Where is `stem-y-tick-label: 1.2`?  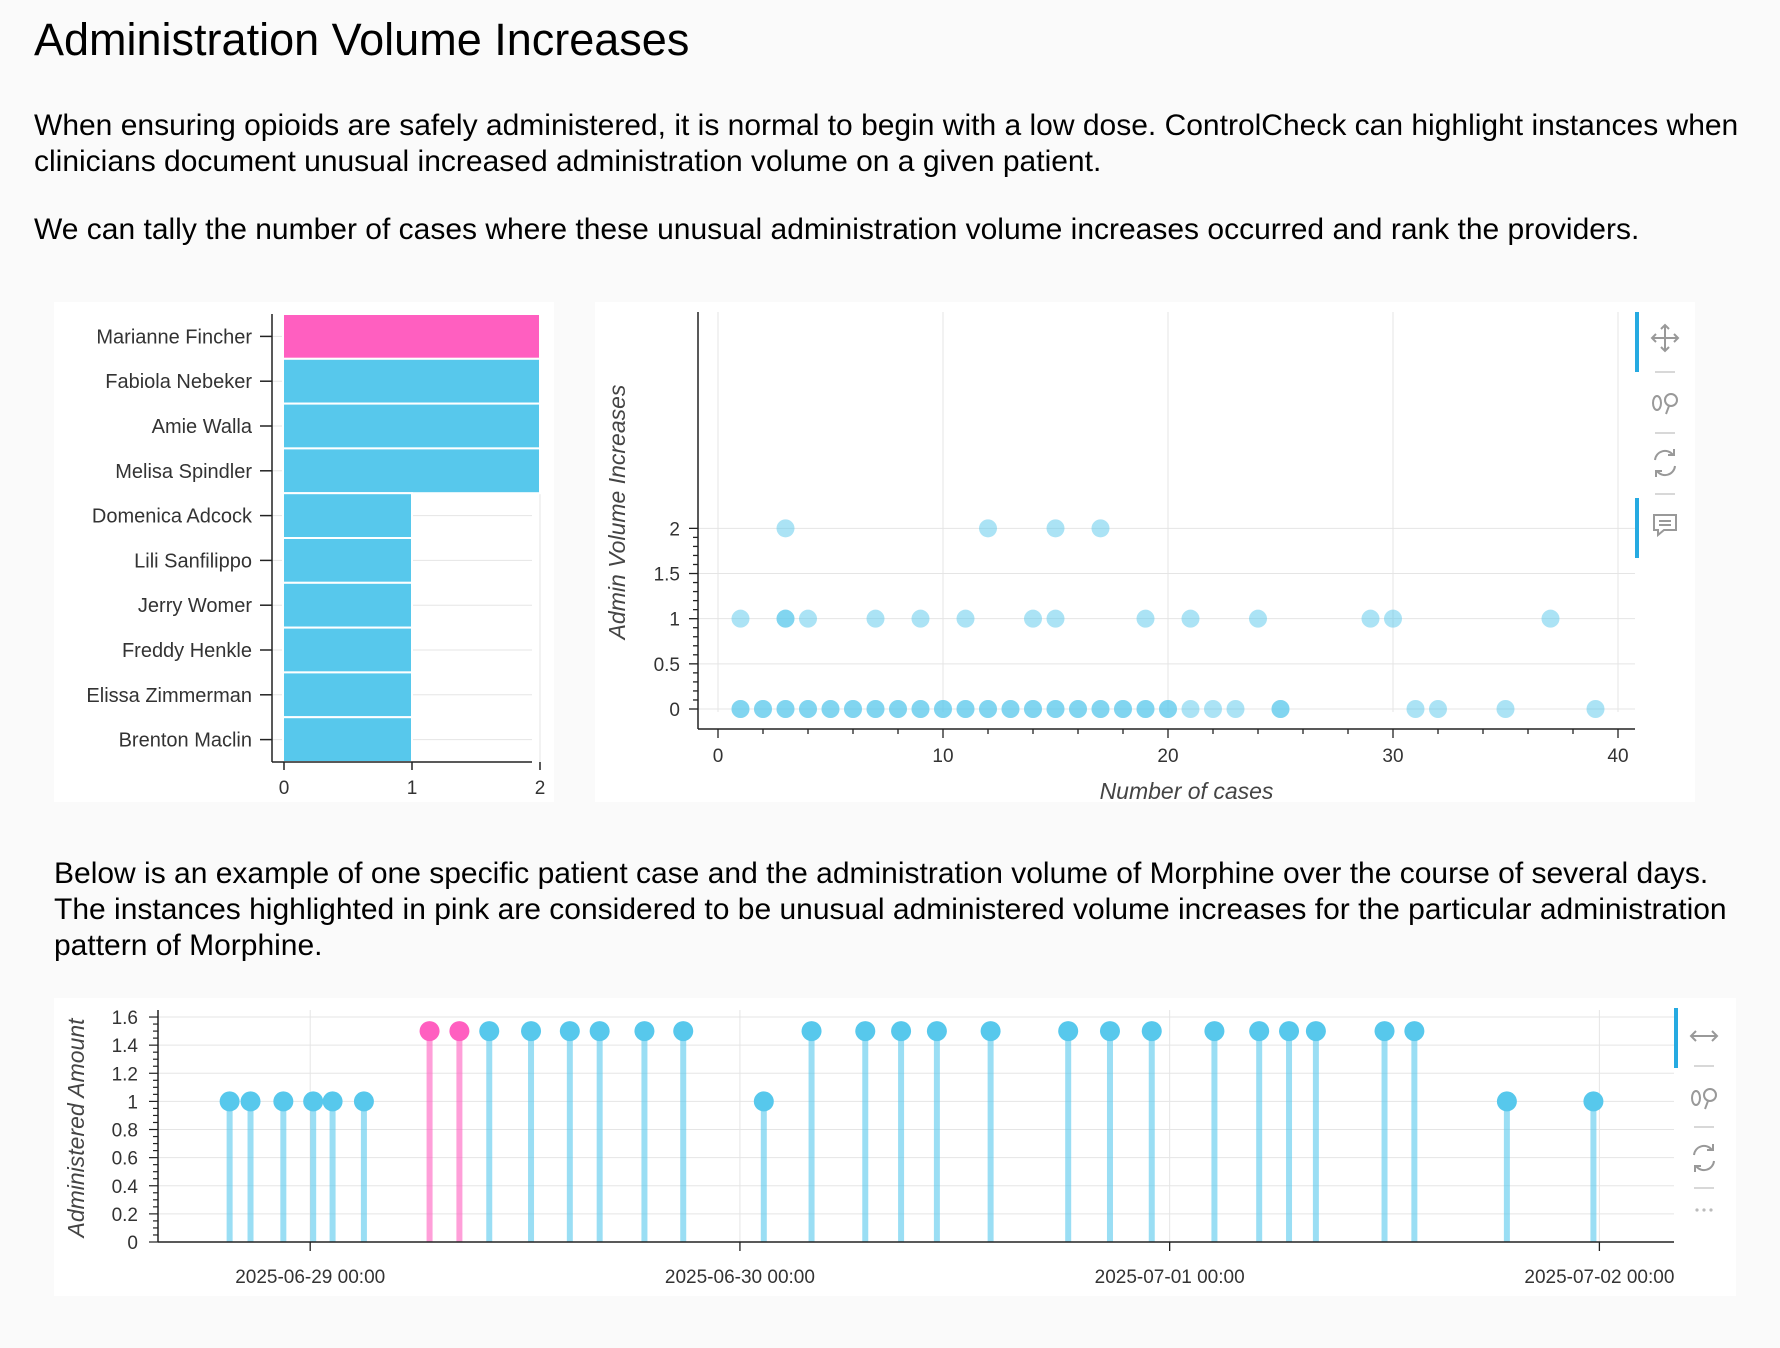 stem-y-tick-label: 1.2 is located at coordinates (125, 1074).